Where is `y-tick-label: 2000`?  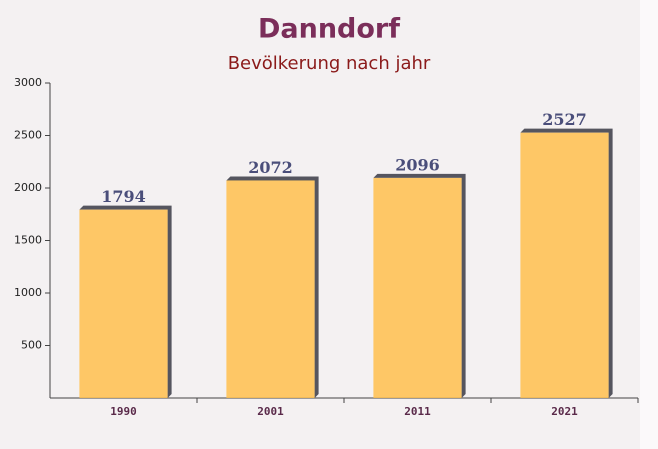 y-tick-label: 2000 is located at coordinates (28, 187).